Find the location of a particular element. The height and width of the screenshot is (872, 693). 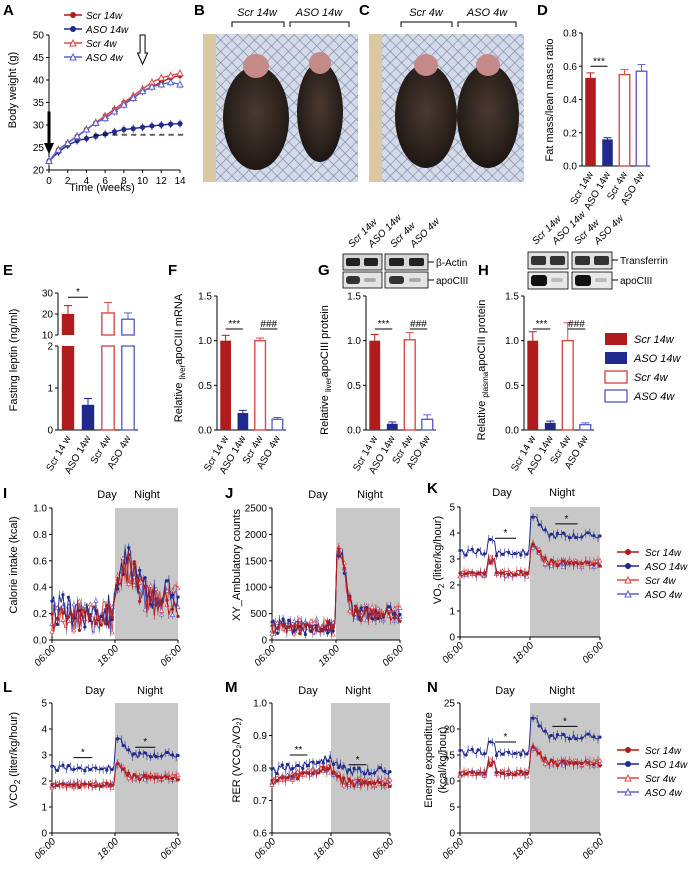

blot-band is located at coordinates (582, 260).